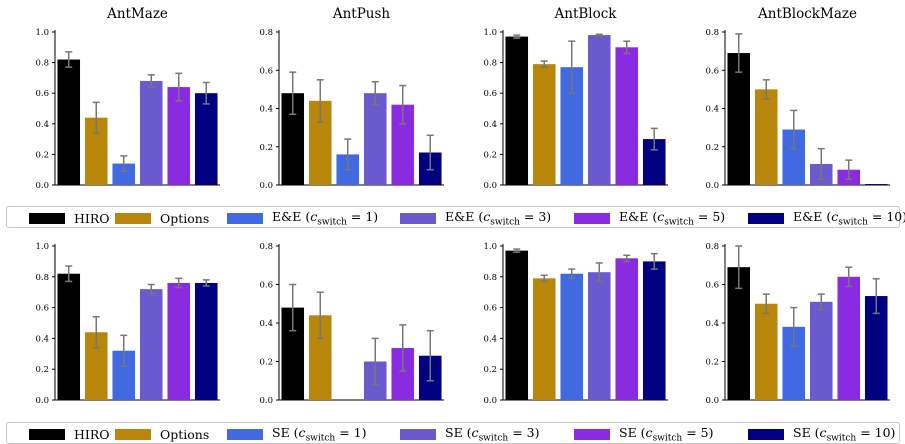 The width and height of the screenshot is (905, 444). Describe the element at coordinates (666, 434) in the screenshot. I see `legend-label: SE (cswitch = 5)` at that location.